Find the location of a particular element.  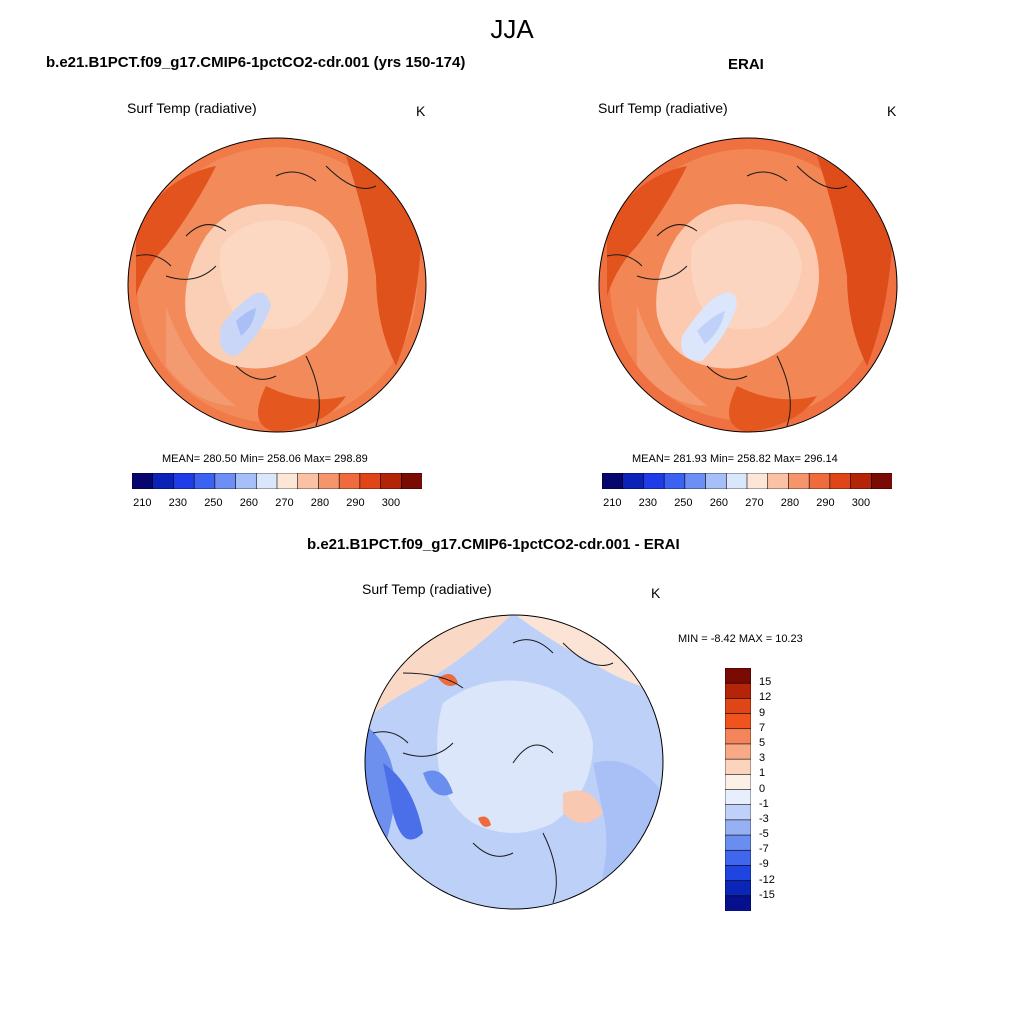

panel2-colorbar-tick-label: 250 is located at coordinates (683, 503).